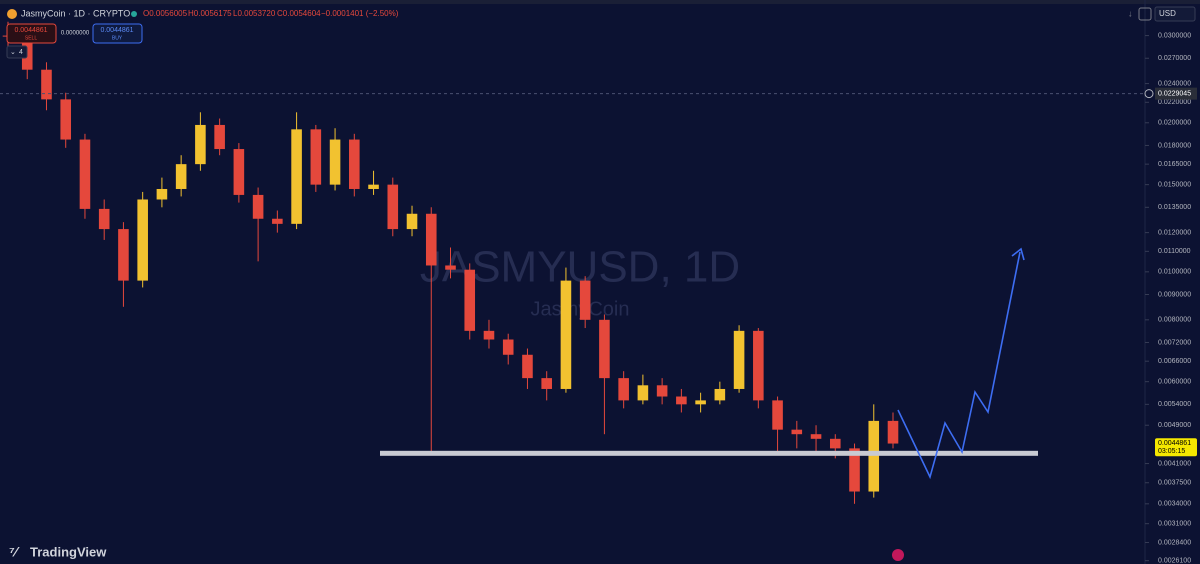 The image size is (1200, 564). Describe the element at coordinates (709, 453) in the screenshot. I see `support-line` at that location.